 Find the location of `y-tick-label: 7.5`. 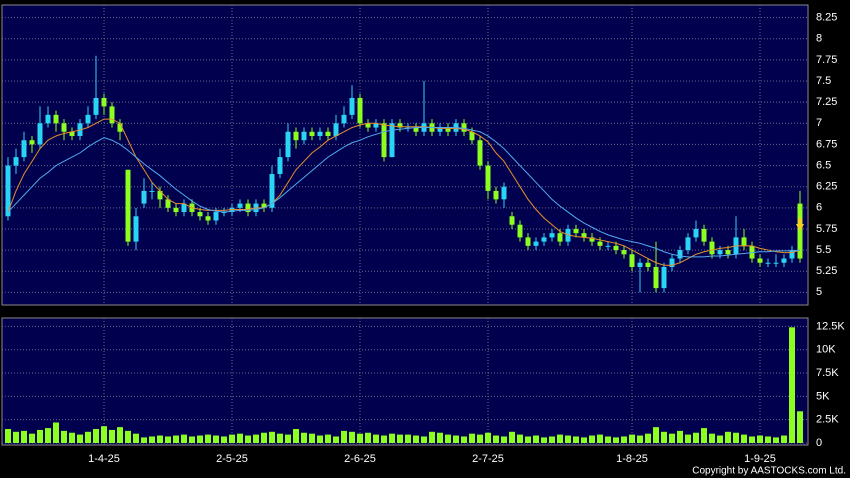

y-tick-label: 7.5 is located at coordinates (823, 81).